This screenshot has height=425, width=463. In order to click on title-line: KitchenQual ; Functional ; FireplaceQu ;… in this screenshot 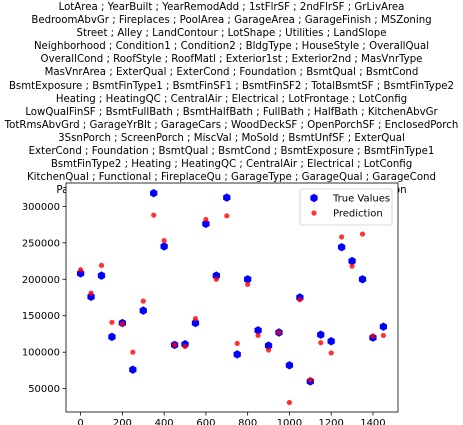, I will do `click(231, 178)`.